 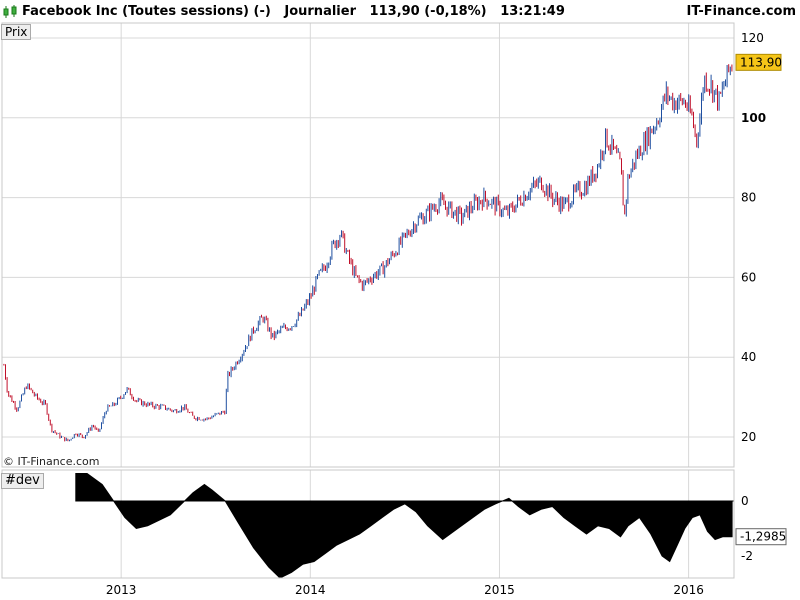 I want to click on last-price-label: 113,90, so click(x=761, y=62).